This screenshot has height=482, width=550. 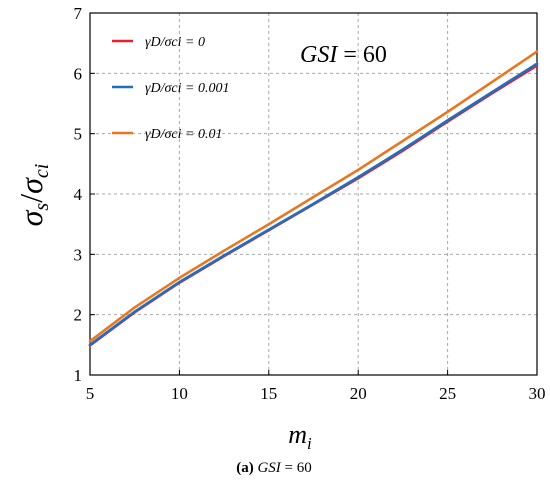 I want to click on annotation-italic: GSI, so click(x=319, y=55).